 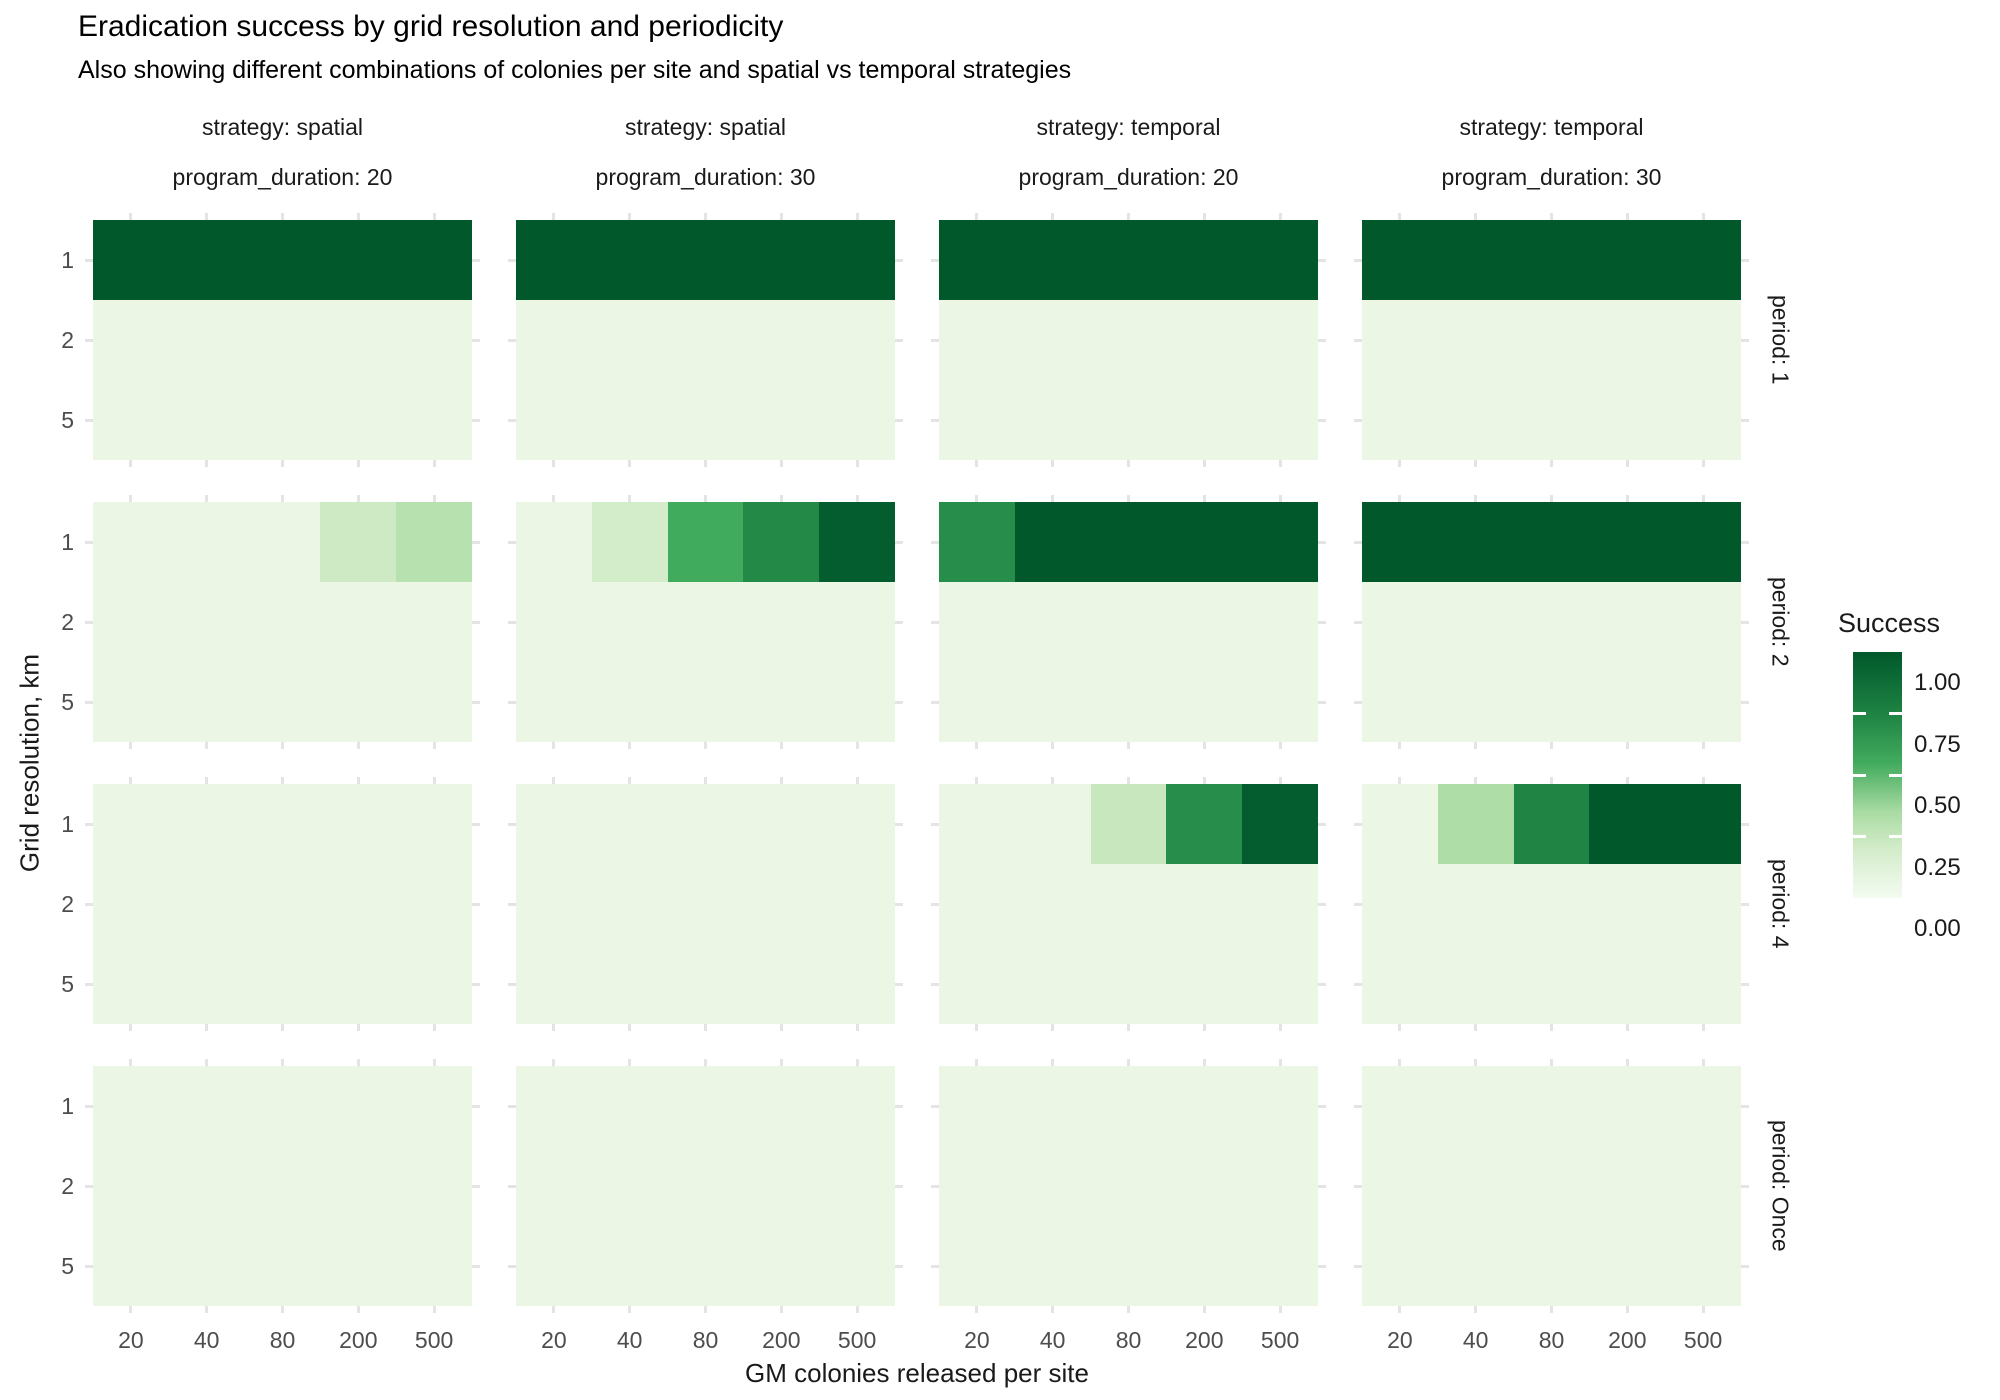 What do you see at coordinates (1937, 928) in the screenshot?
I see `legend-tick-label: 0.00` at bounding box center [1937, 928].